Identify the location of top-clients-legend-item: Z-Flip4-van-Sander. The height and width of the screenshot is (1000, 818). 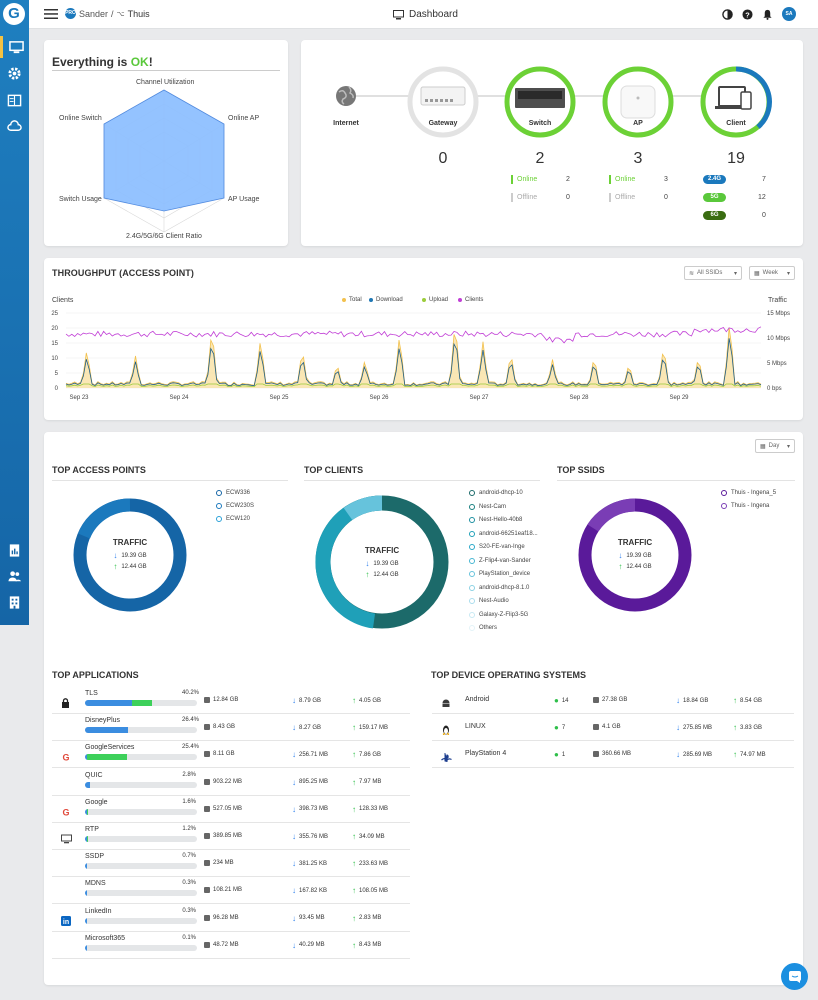
(500, 560).